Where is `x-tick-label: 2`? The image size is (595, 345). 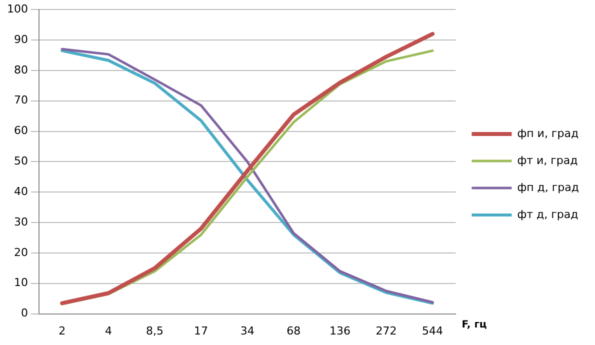 x-tick-label: 2 is located at coordinates (62, 331).